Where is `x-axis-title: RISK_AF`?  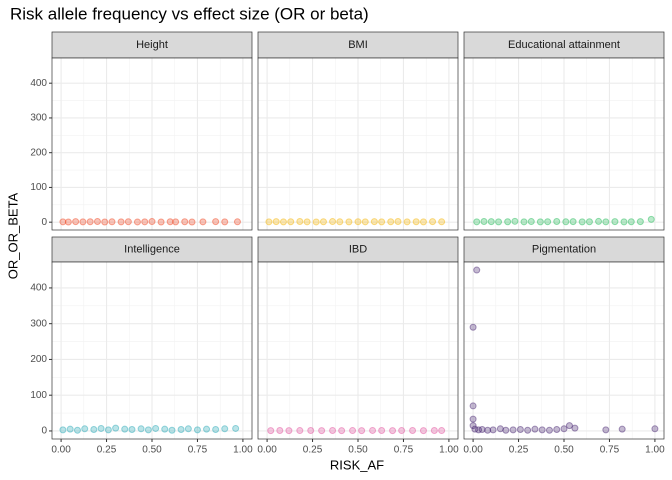 x-axis-title: RISK_AF is located at coordinates (357, 464).